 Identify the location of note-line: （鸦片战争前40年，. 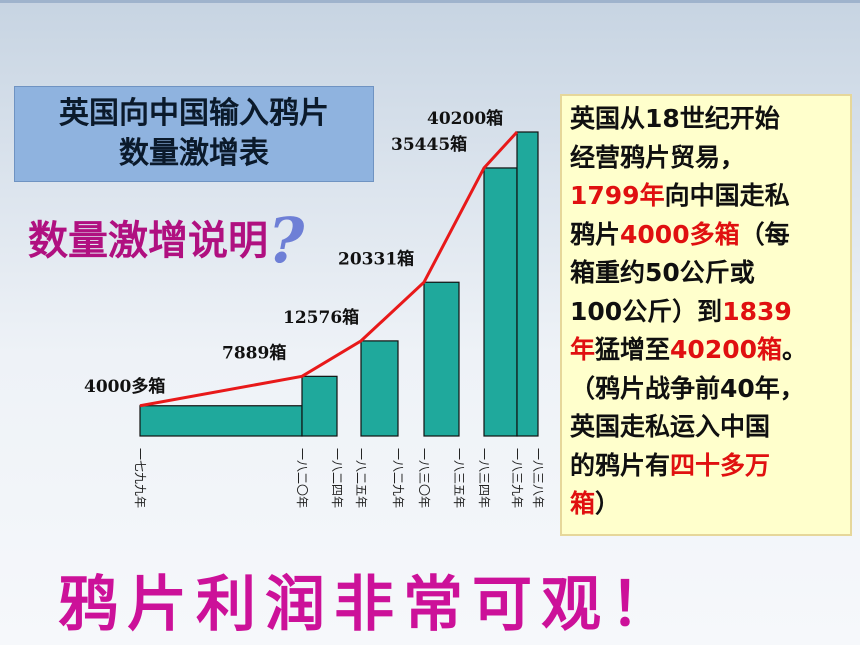
(706, 389).